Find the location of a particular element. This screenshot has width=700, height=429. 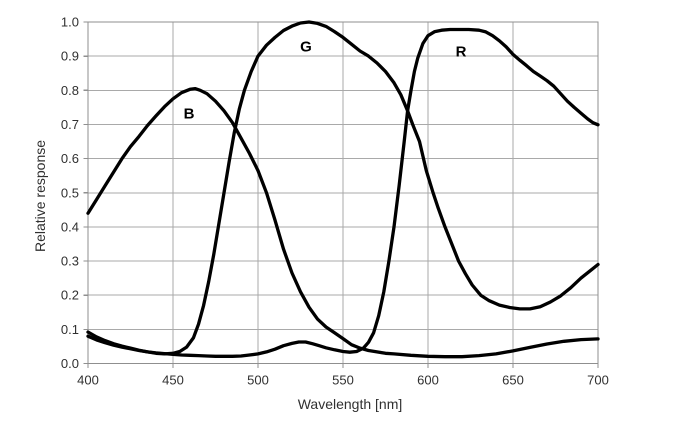

x-tick-label: 400 is located at coordinates (88, 380).